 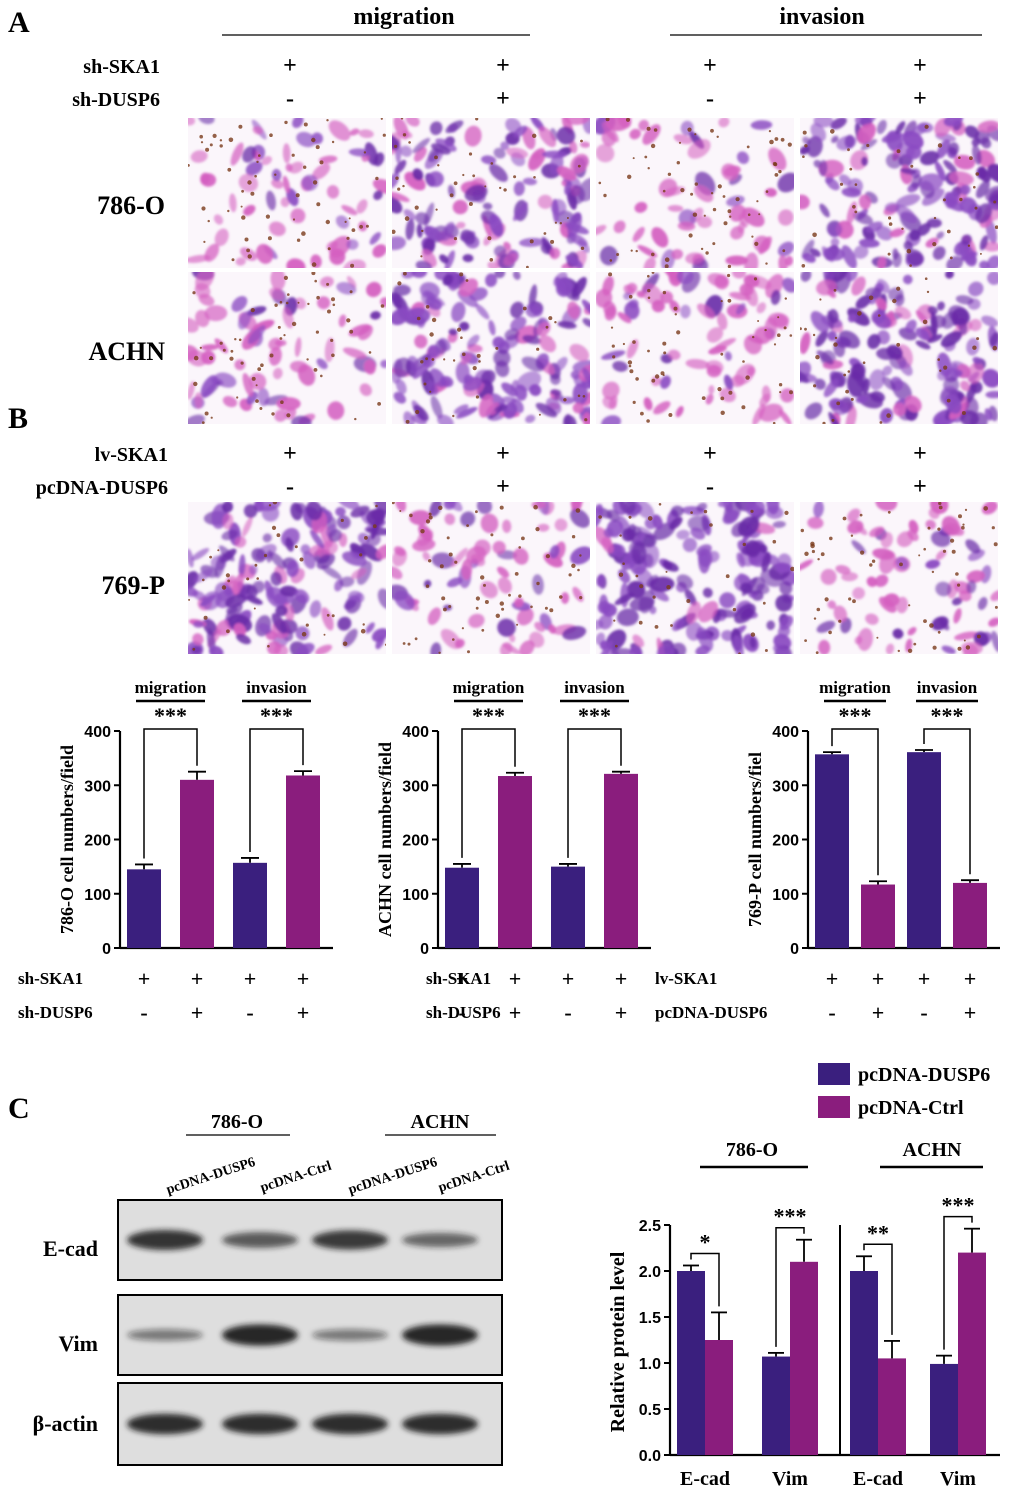 I want to click on sig-label: *, so click(x=705, y=1241).